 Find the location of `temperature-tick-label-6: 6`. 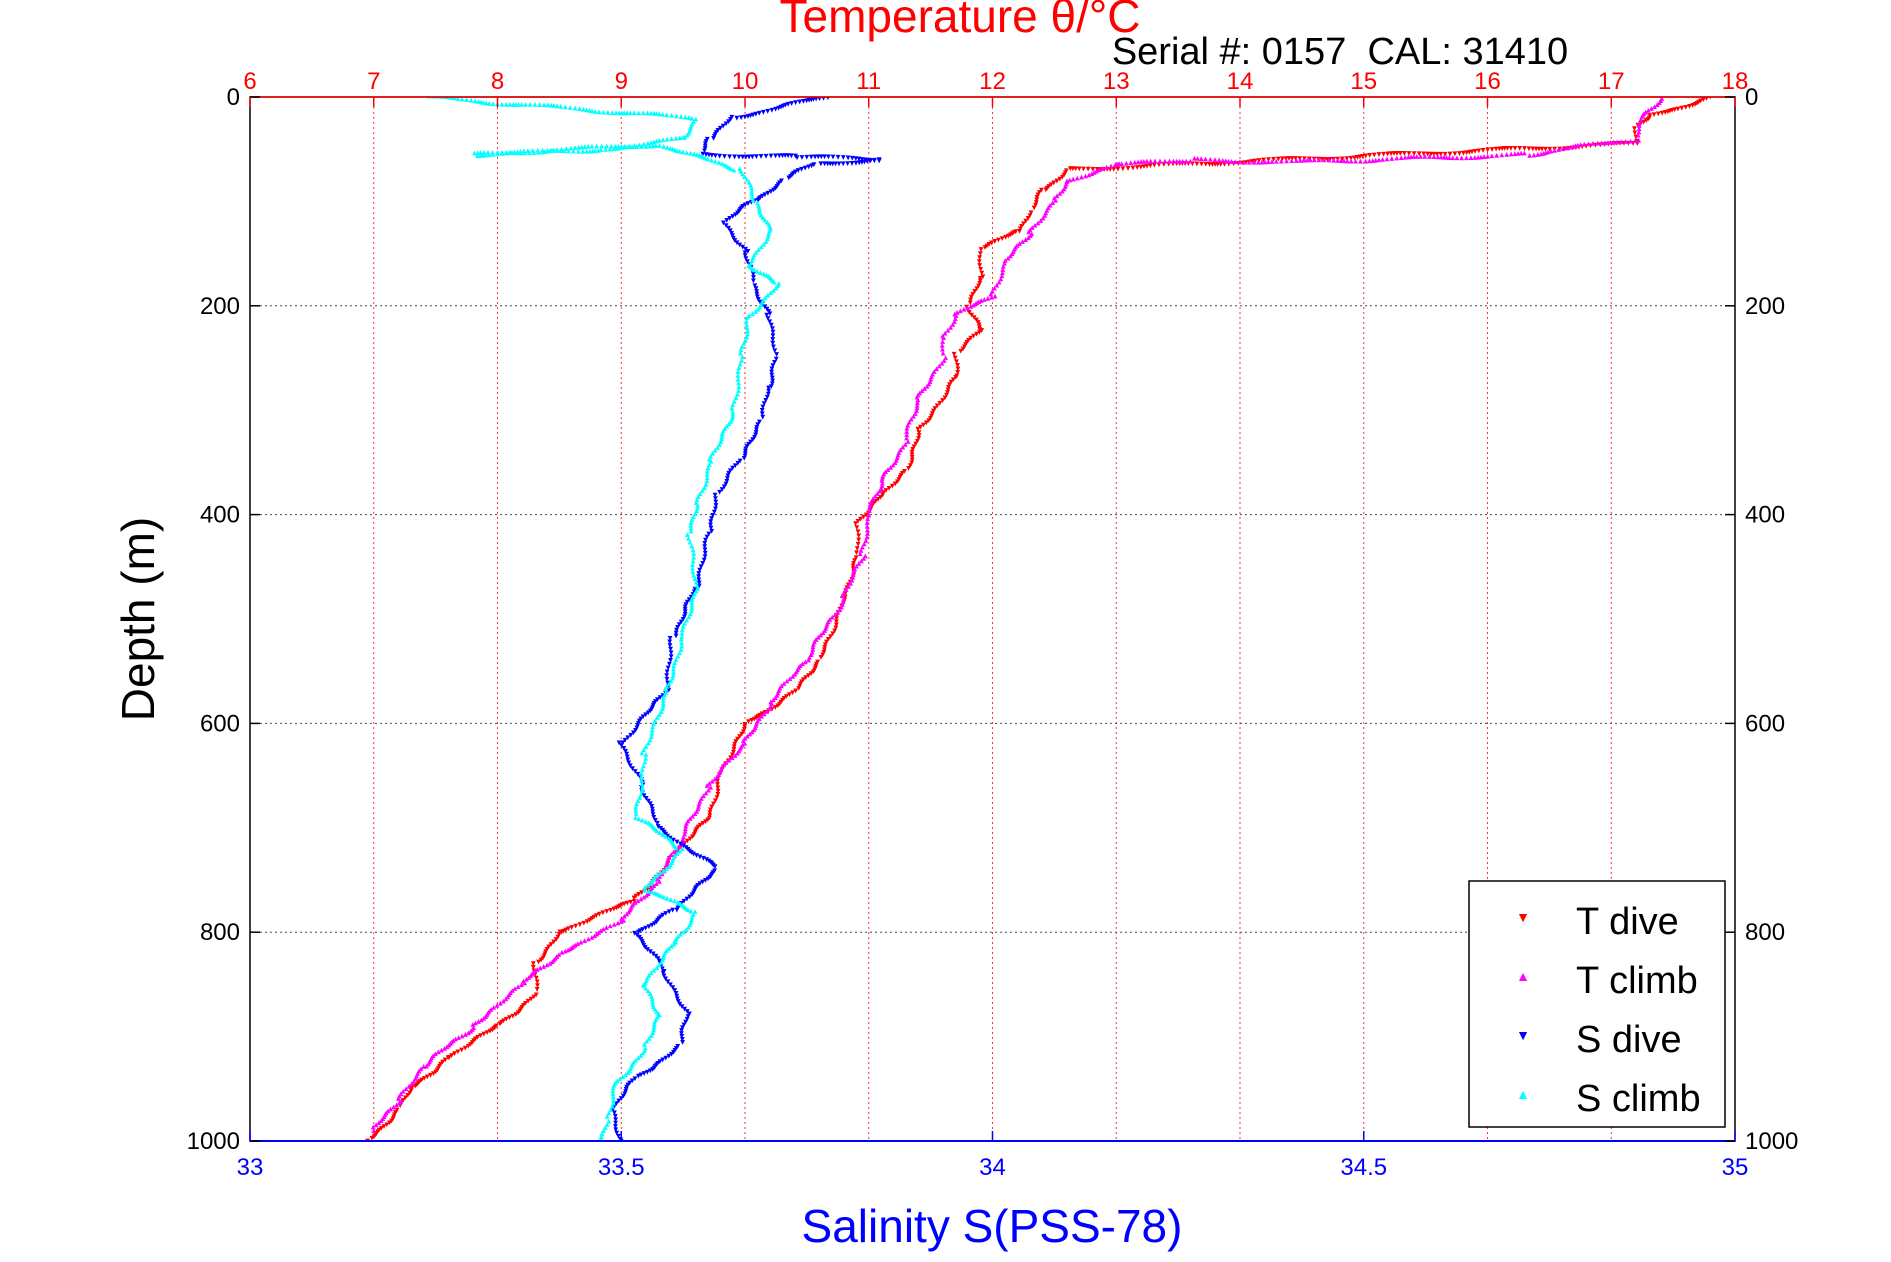

temperature-tick-label-6: 6 is located at coordinates (249, 81).